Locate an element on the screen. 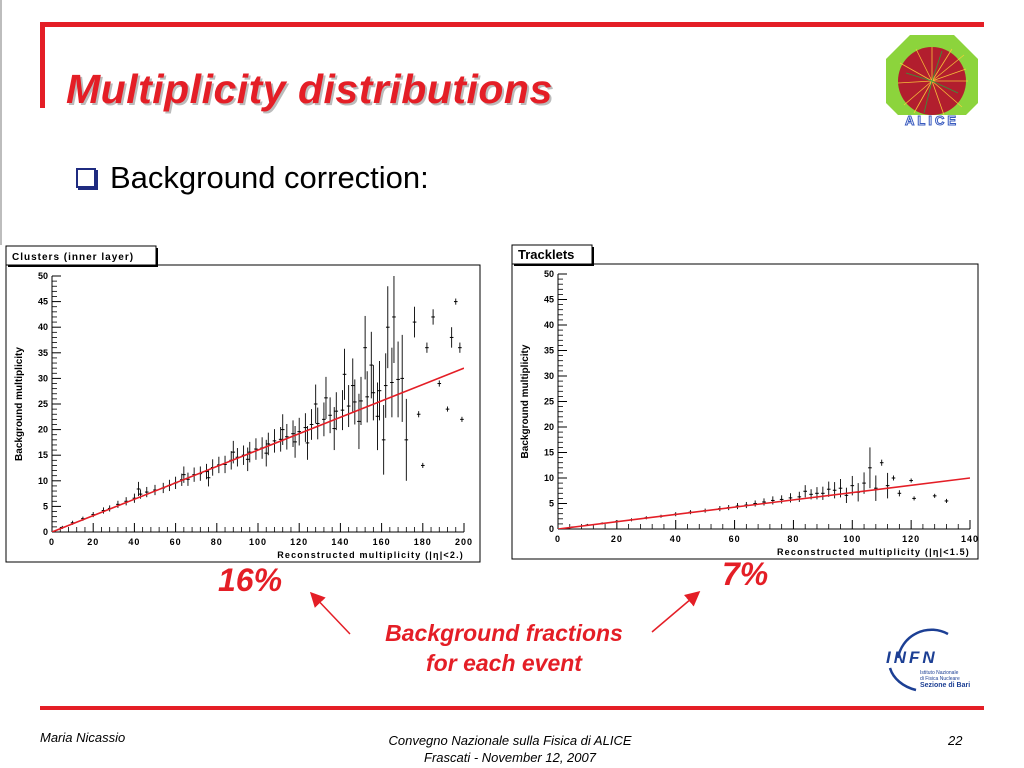 Image resolution: width=1024 pixels, height=768 pixels. chart1-ytick-label: 5 is located at coordinates (551, 504).